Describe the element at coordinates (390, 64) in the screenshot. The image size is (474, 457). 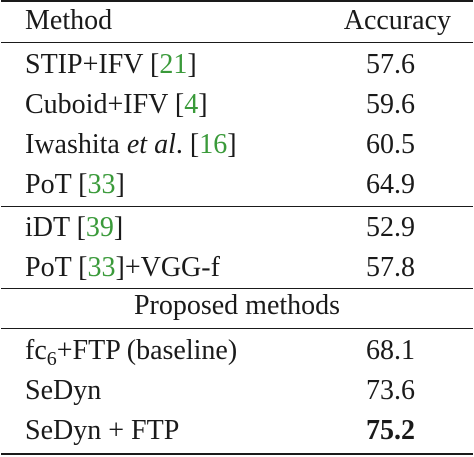
I see `accuracy-cell: 57.6` at that location.